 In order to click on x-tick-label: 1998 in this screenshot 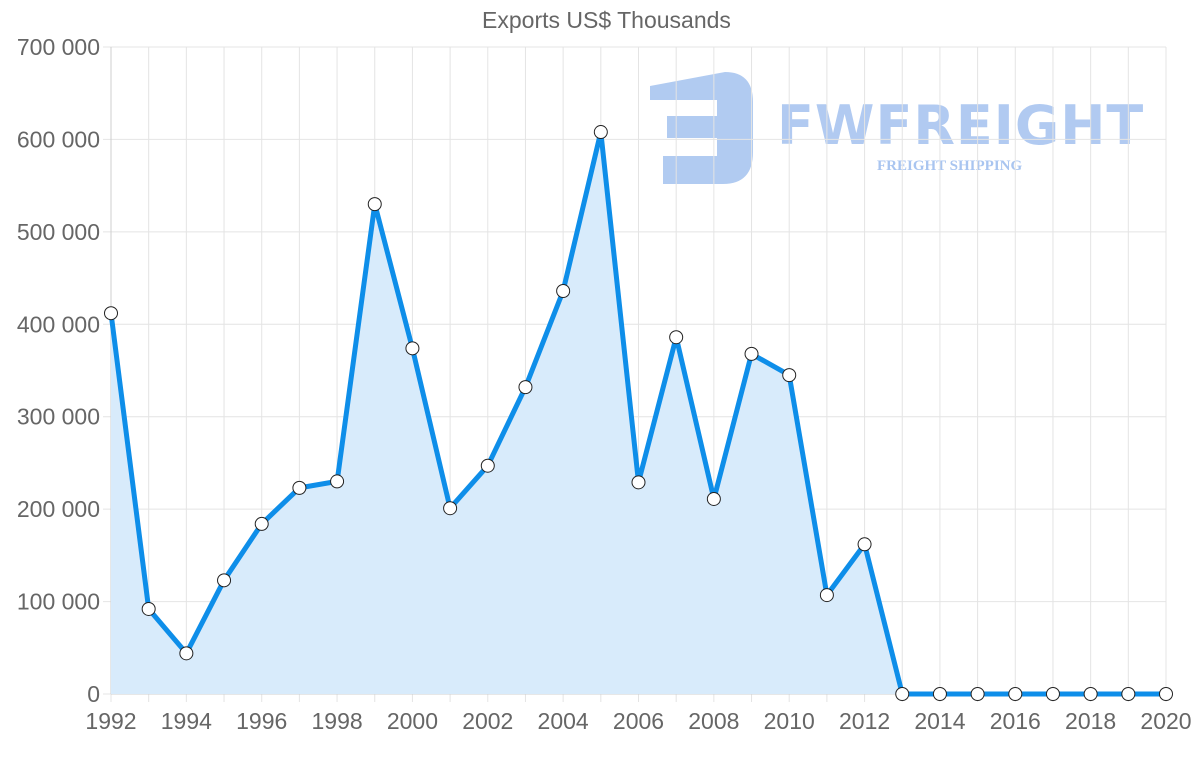, I will do `click(336, 721)`.